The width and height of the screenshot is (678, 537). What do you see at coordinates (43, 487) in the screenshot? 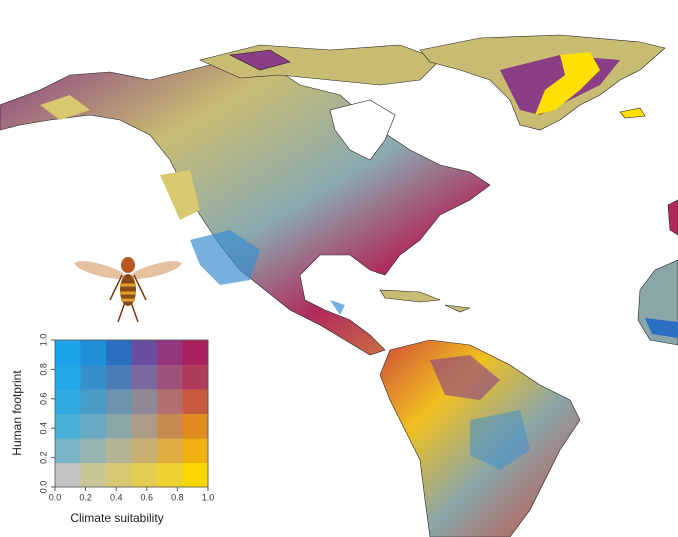
I see `y-tick-label: 0.0` at bounding box center [43, 487].